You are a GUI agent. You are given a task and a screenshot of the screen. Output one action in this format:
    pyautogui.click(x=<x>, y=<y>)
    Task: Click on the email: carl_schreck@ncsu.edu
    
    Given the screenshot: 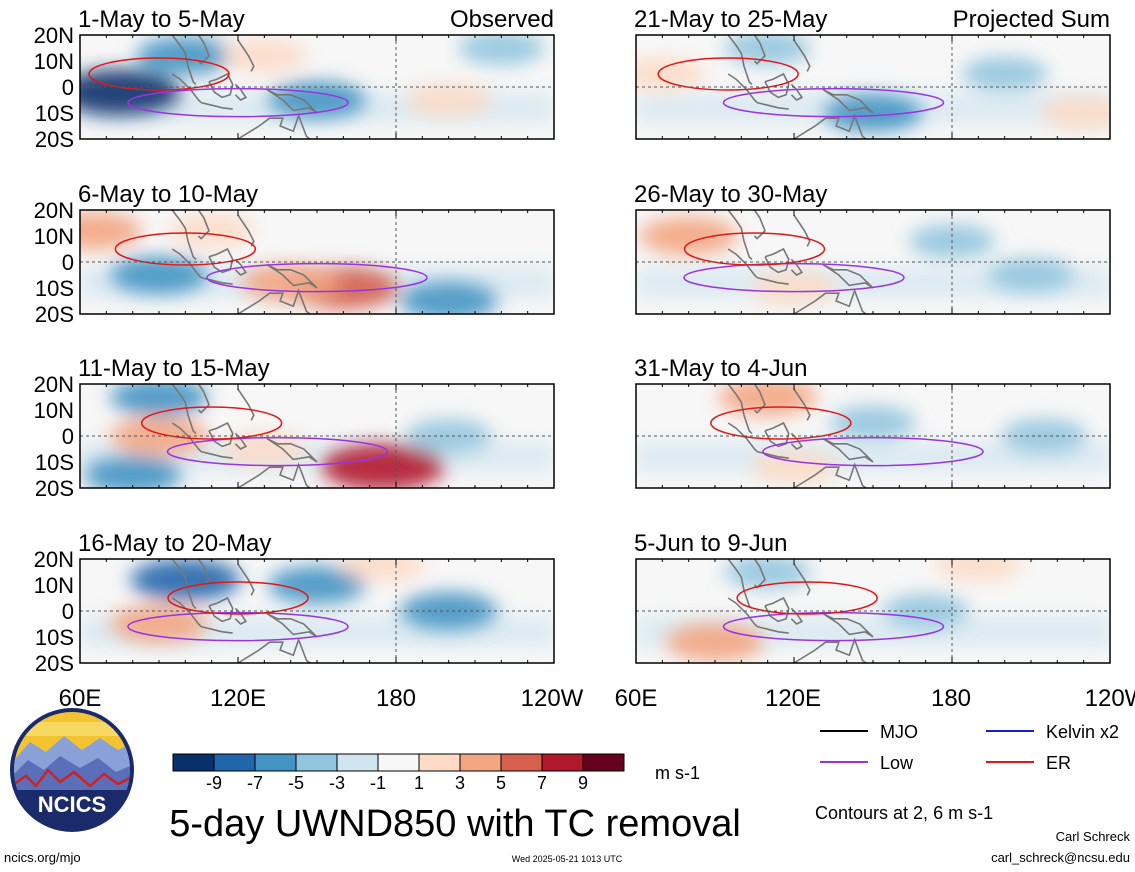 What is the action you would take?
    pyautogui.click(x=1060, y=857)
    